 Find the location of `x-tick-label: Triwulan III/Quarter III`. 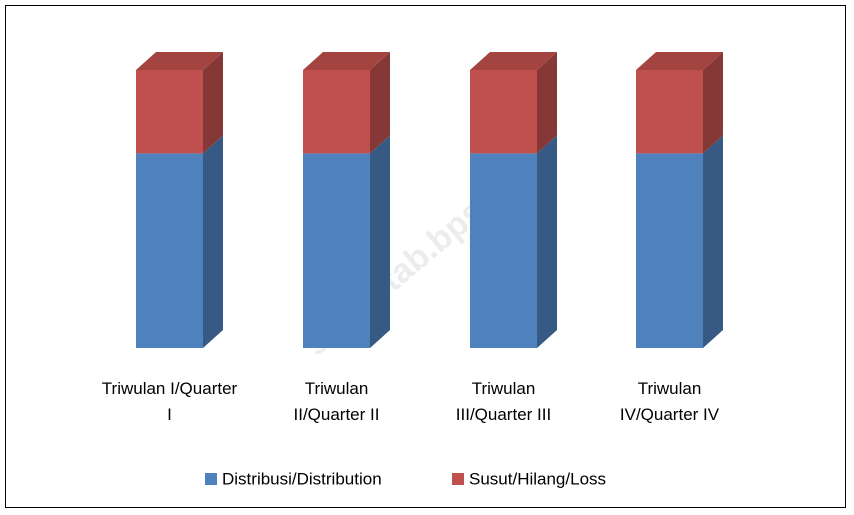

x-tick-label: Triwulan III/Quarter III is located at coordinates (503, 401).